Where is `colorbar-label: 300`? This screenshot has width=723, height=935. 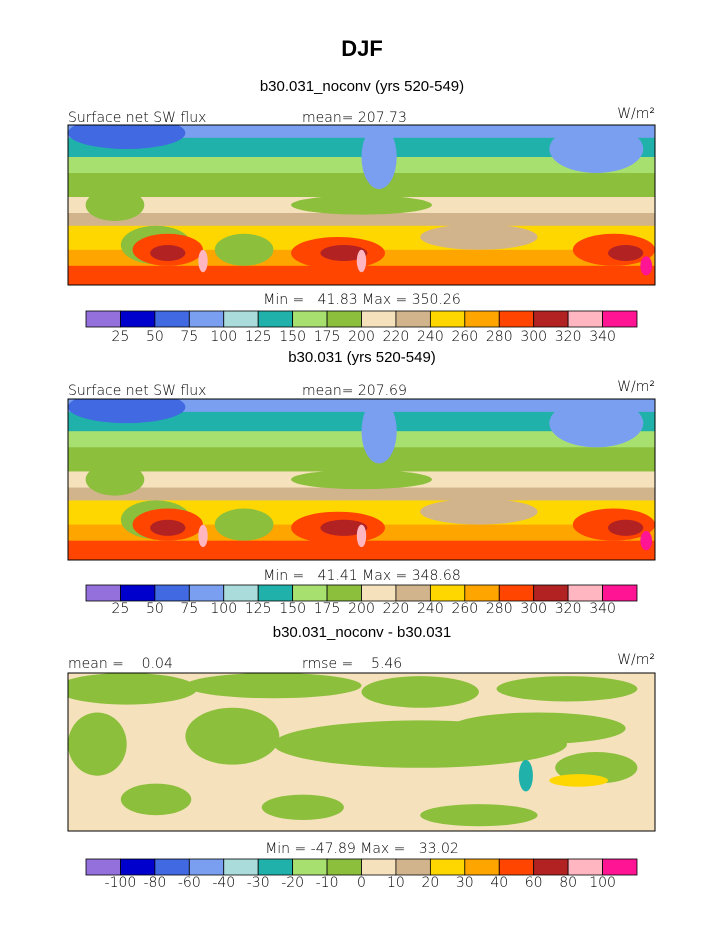 colorbar-label: 300 is located at coordinates (533, 609).